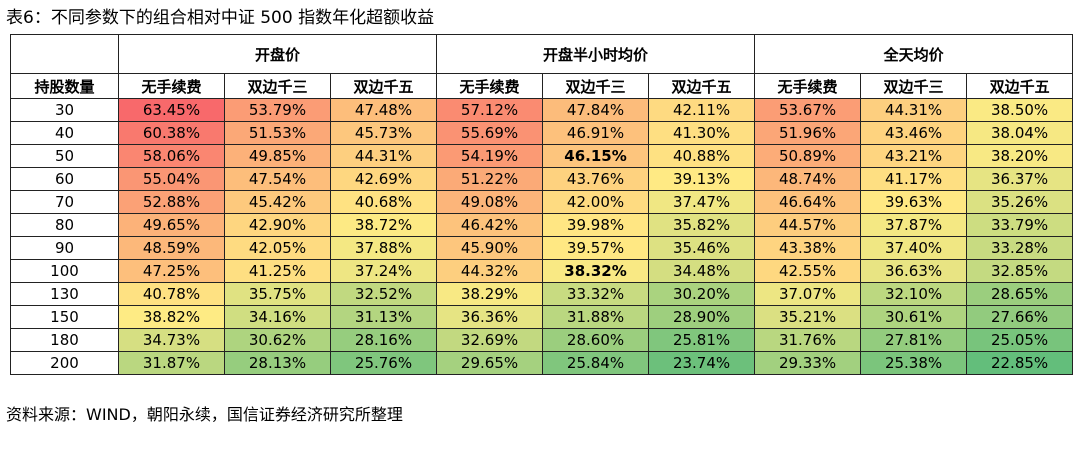 Image resolution: width=1080 pixels, height=452 pixels. I want to click on table-cell: 35.26%, so click(1020, 202).